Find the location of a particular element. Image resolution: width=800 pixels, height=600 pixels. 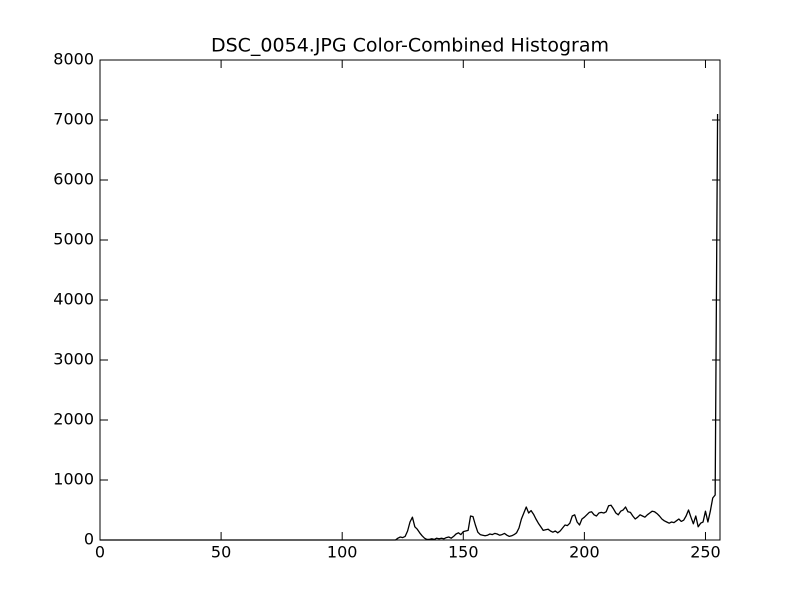

x-tick-label: 150 is located at coordinates (463, 552).